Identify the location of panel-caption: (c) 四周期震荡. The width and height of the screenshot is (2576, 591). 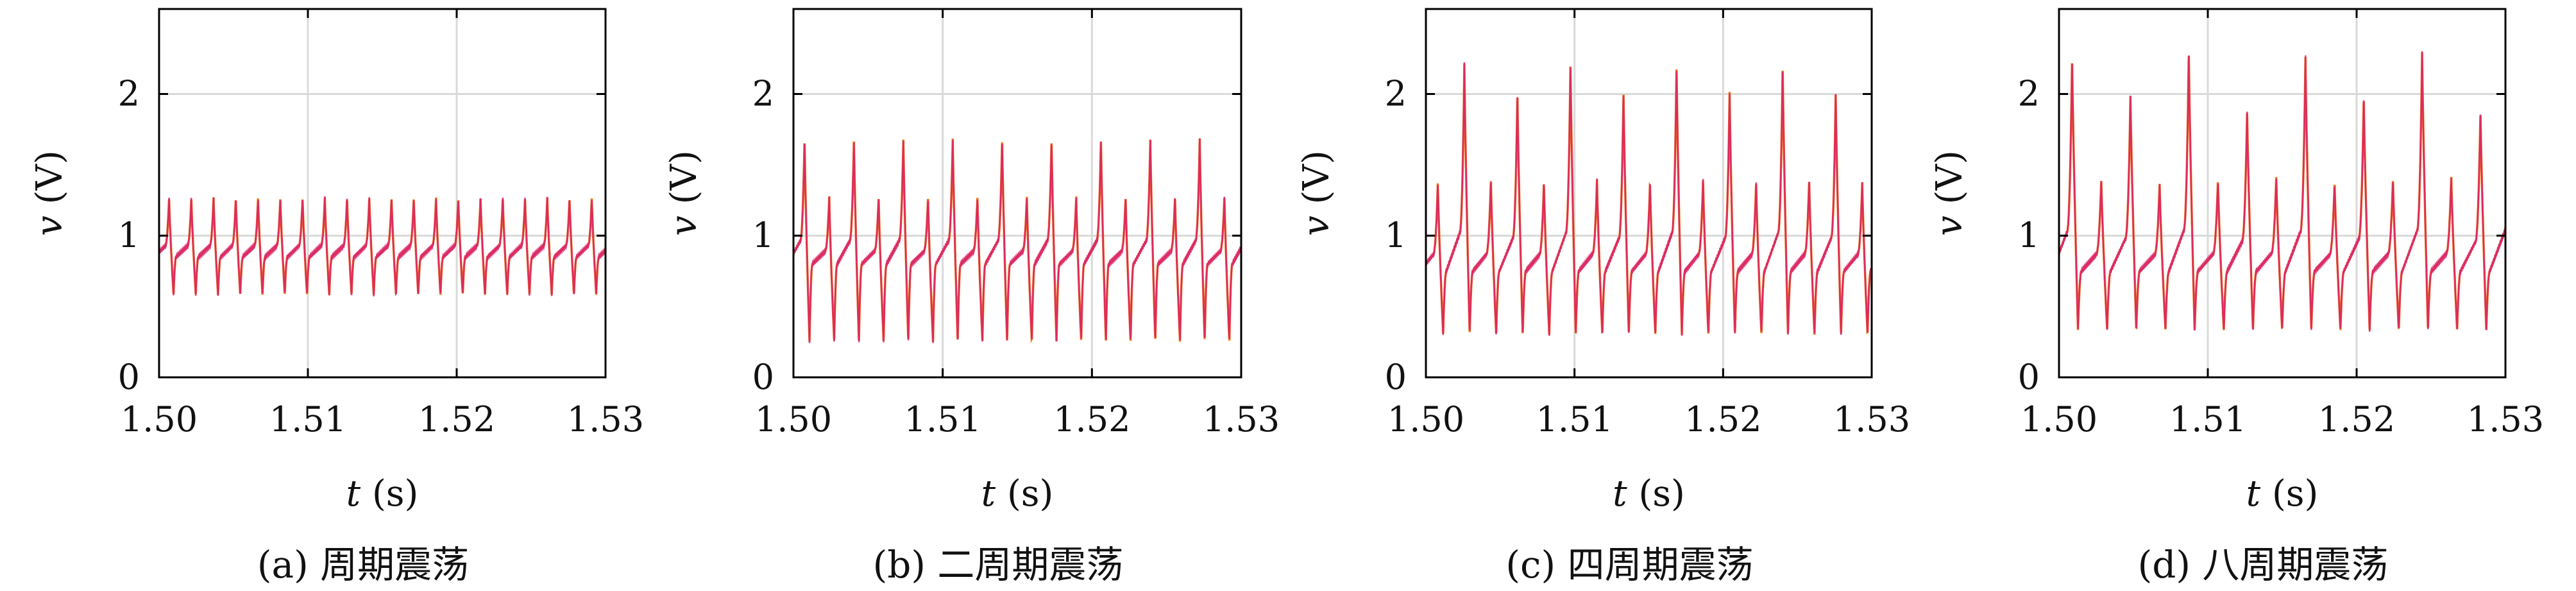
(1629, 565).